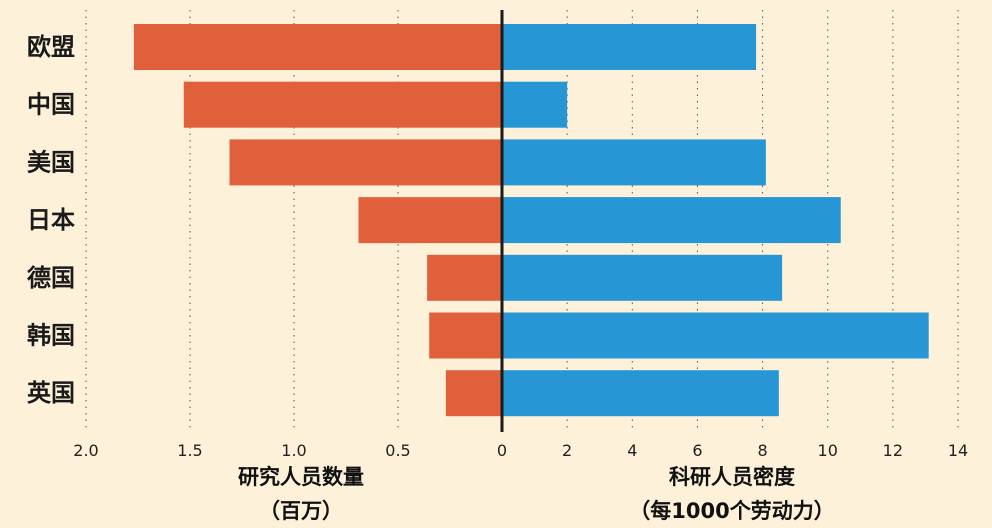 This screenshot has width=992, height=528. What do you see at coordinates (51, 105) in the screenshot?
I see `category-label: 中国` at bounding box center [51, 105].